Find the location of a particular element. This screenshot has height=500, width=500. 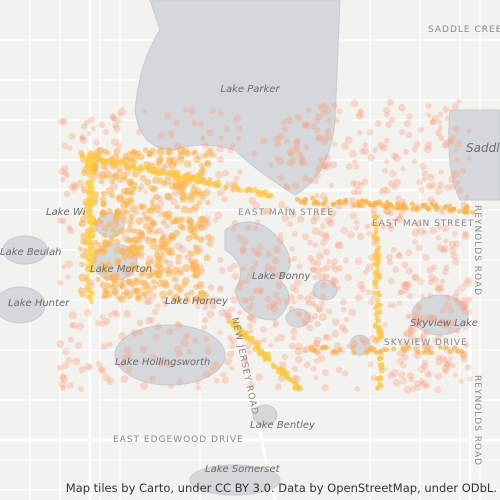

street-label: SKYVIEW DRIVE is located at coordinates (426, 343).